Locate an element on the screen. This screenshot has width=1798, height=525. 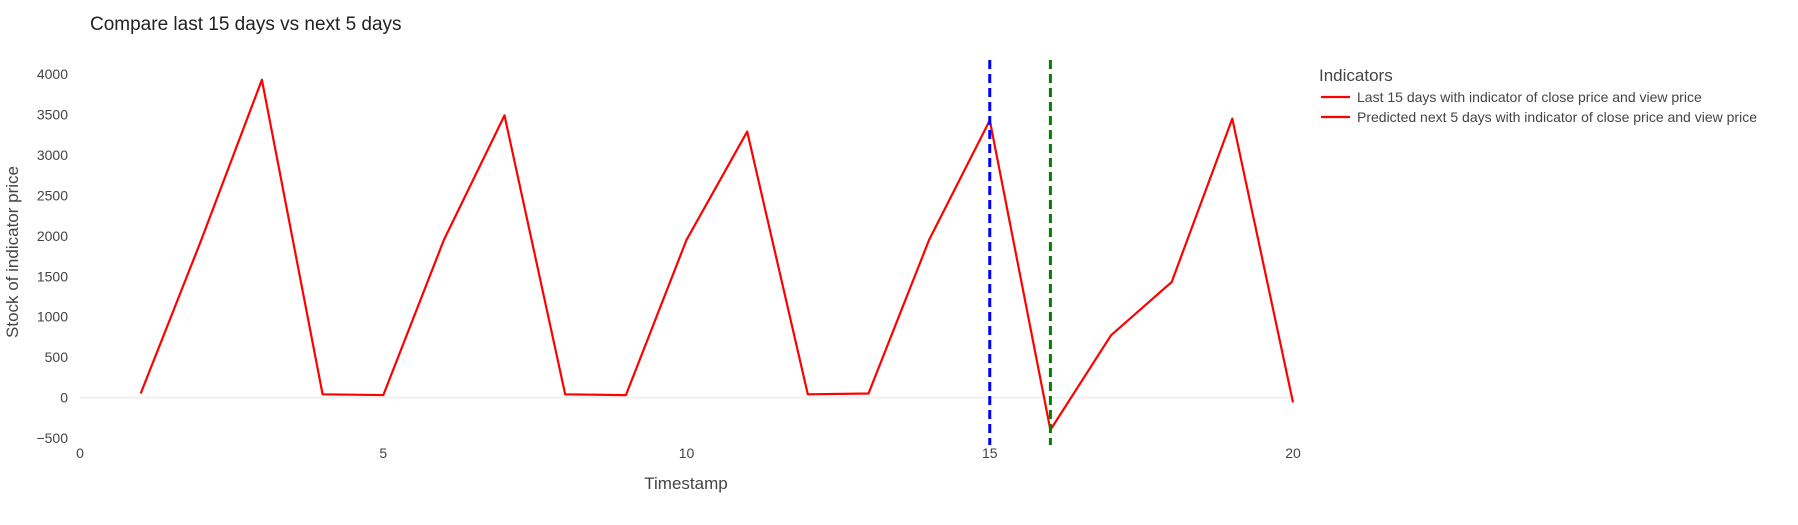
x-tick-label: 10 is located at coordinates (687, 453).